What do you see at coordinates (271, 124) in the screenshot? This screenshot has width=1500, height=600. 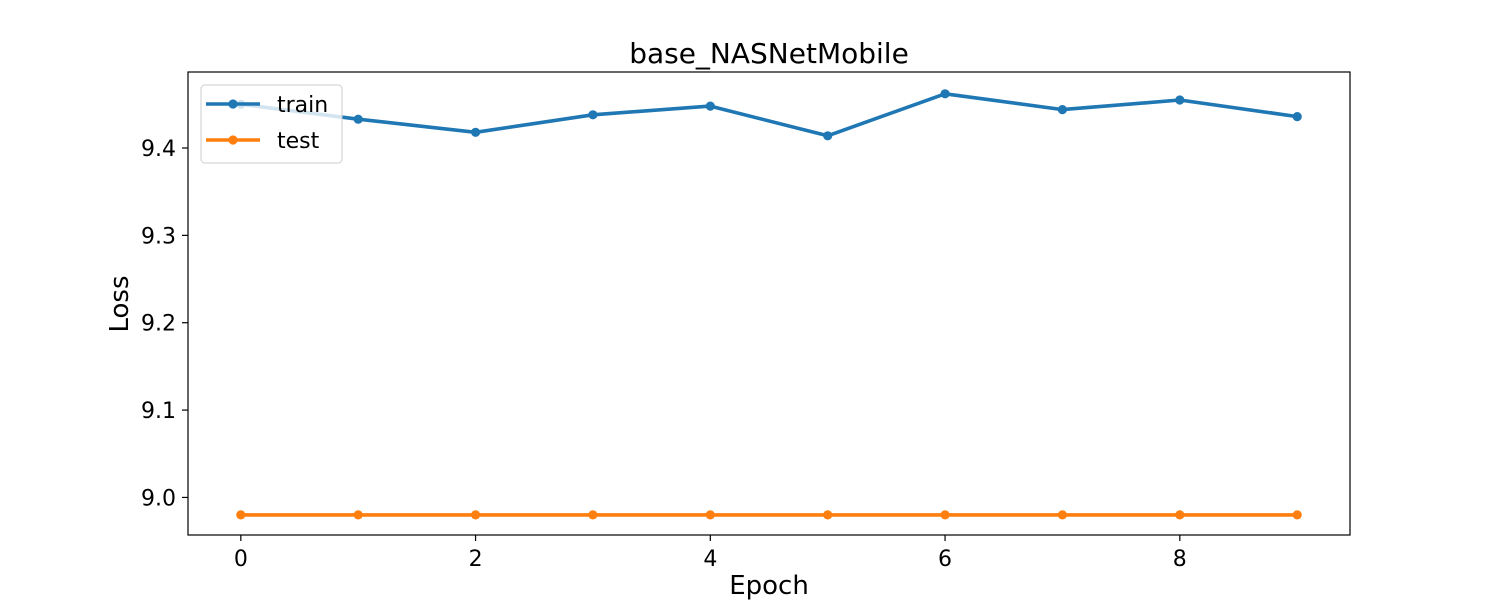 I see `legend: train test` at bounding box center [271, 124].